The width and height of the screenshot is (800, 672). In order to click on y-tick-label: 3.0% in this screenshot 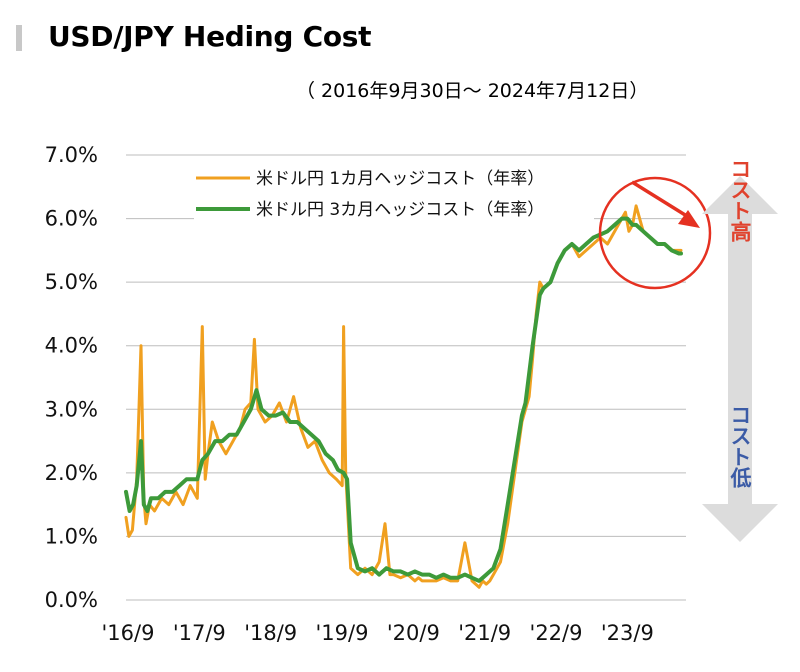, I will do `click(71, 409)`.